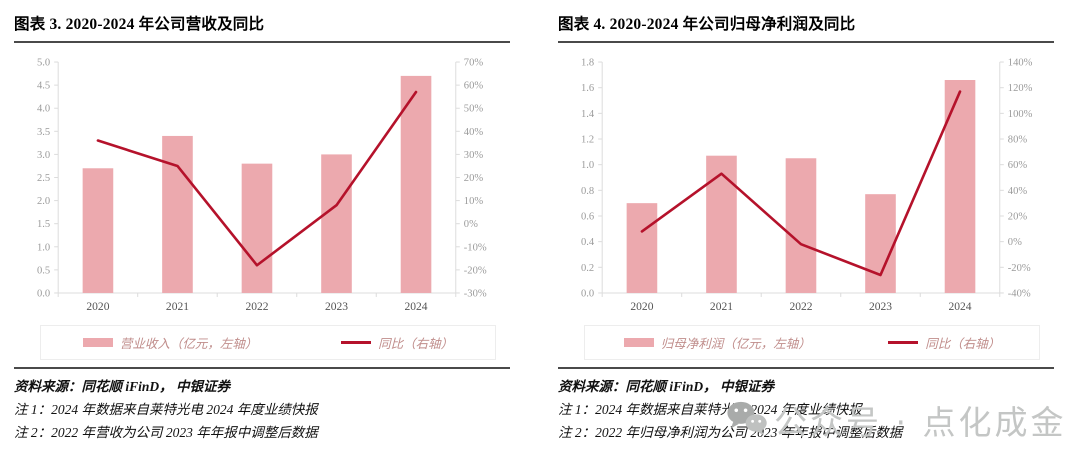 The image size is (1078, 465). What do you see at coordinates (268, 343) in the screenshot?
I see `revenue-chart-legend: 营业收入（亿元，左轴） 同比（右轴）` at bounding box center [268, 343].